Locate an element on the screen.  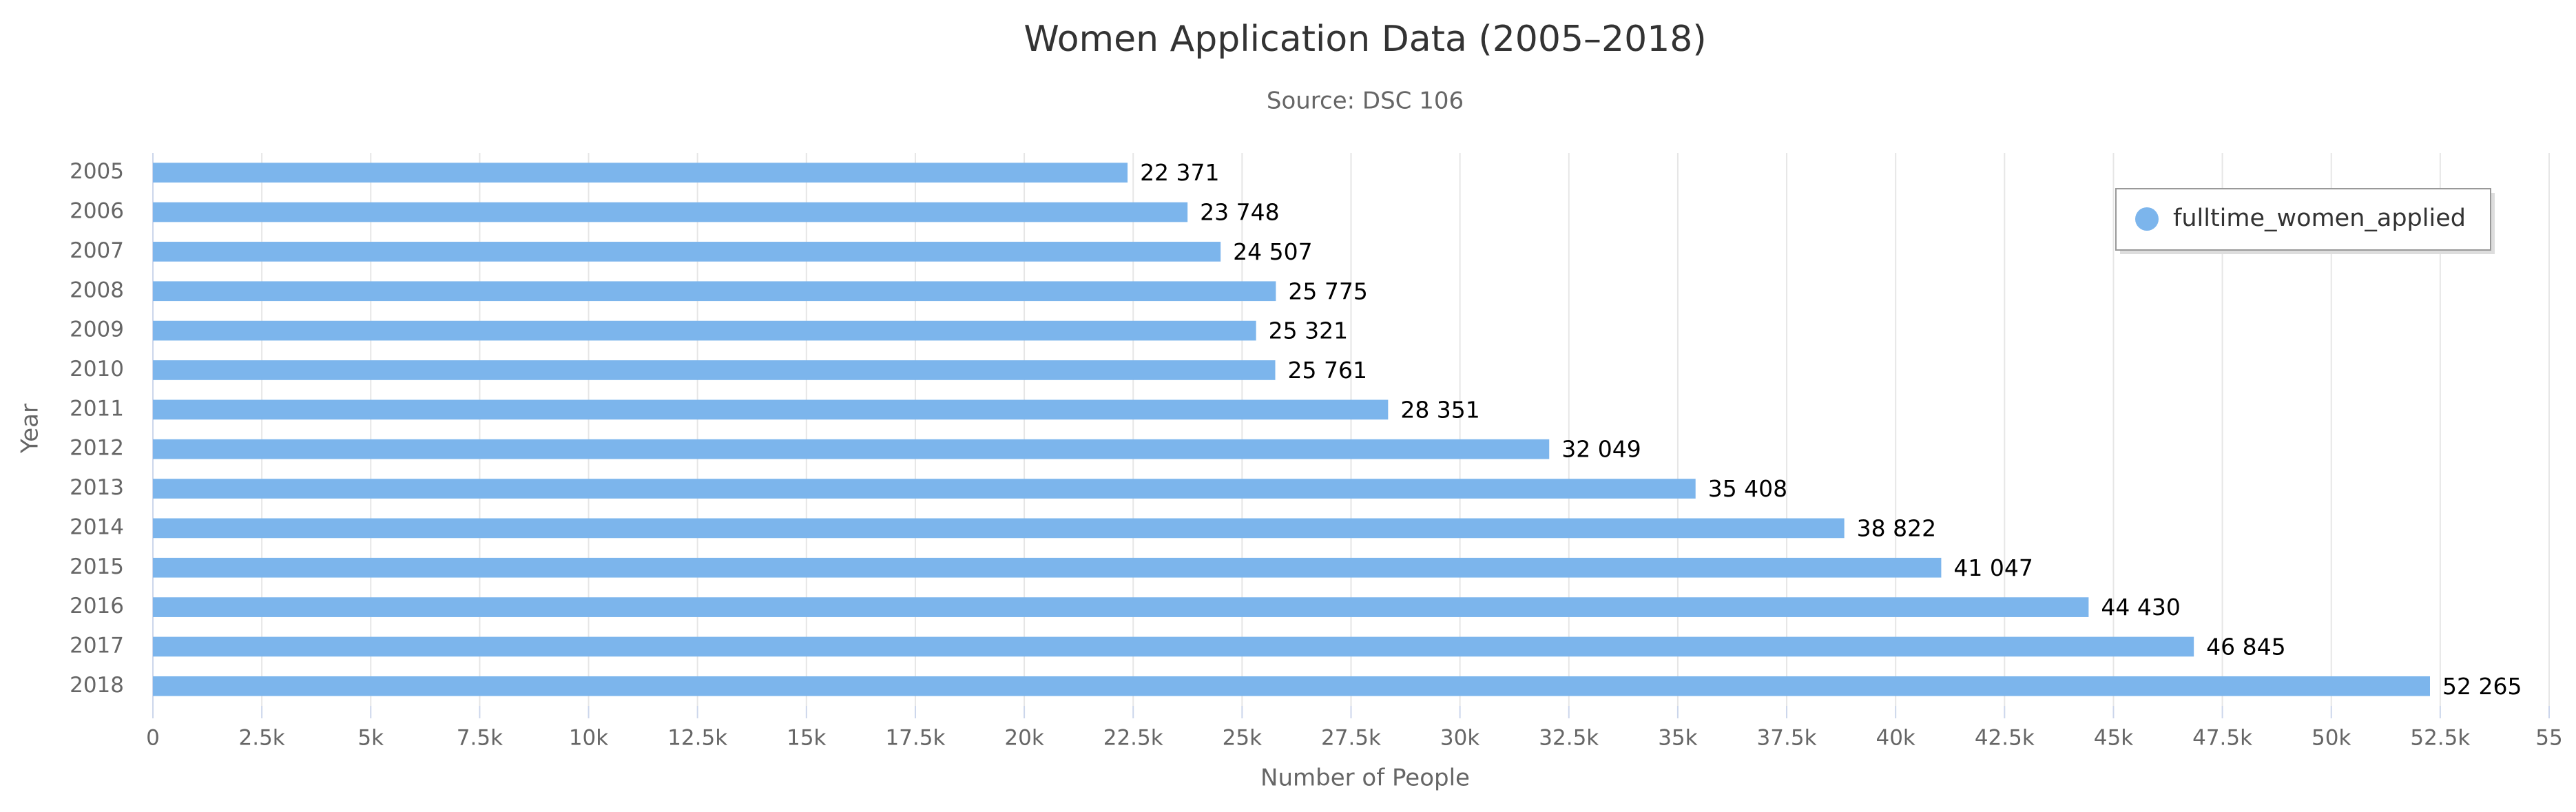
y-tick-label: 2014 is located at coordinates (97, 527).